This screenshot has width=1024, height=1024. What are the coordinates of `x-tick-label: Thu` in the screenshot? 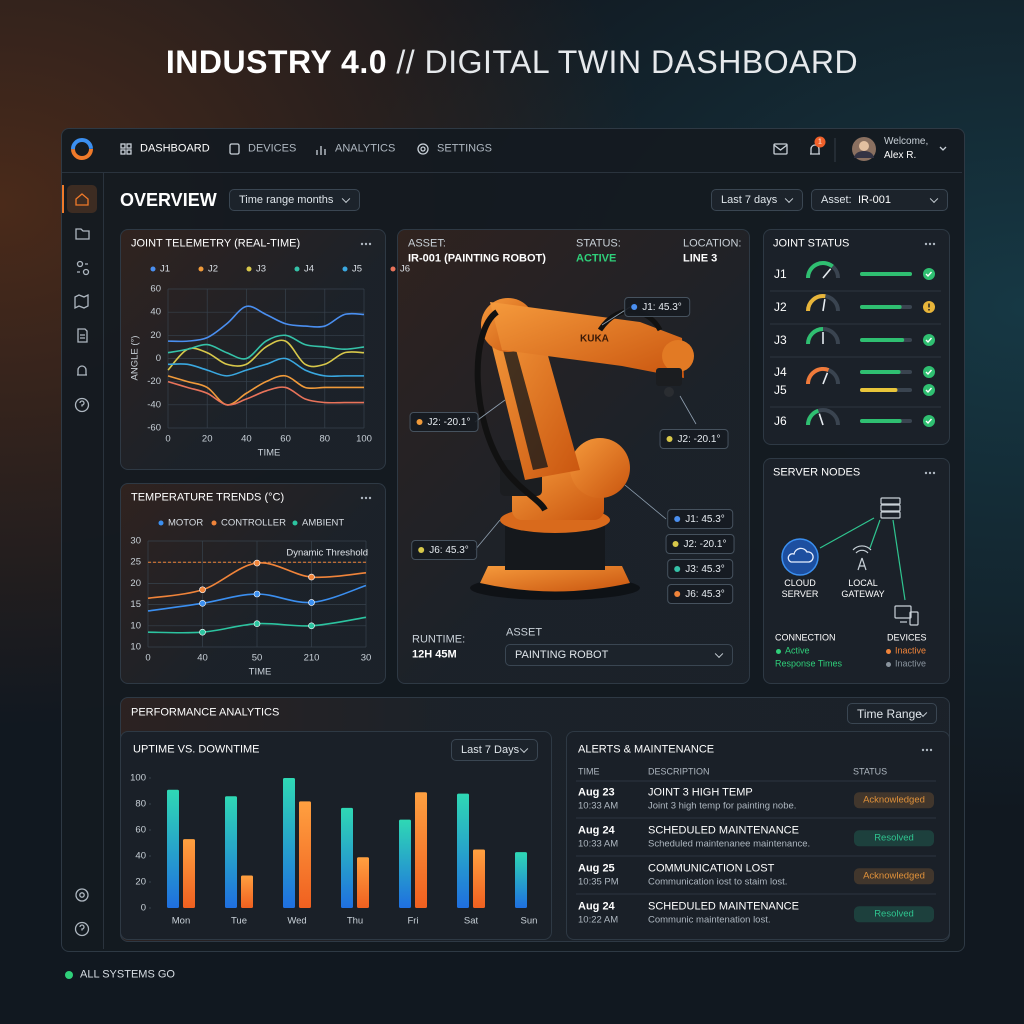 It's located at (355, 921).